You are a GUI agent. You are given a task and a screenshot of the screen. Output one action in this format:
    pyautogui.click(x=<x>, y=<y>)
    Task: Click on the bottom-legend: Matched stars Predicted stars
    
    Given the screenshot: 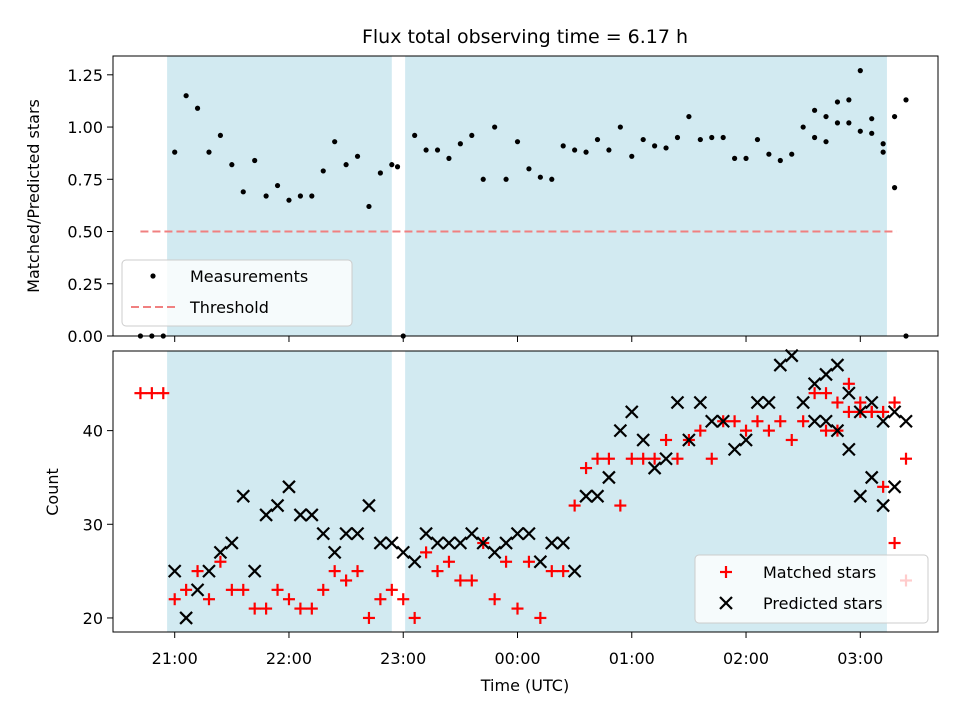 What is the action you would take?
    pyautogui.click(x=811, y=589)
    